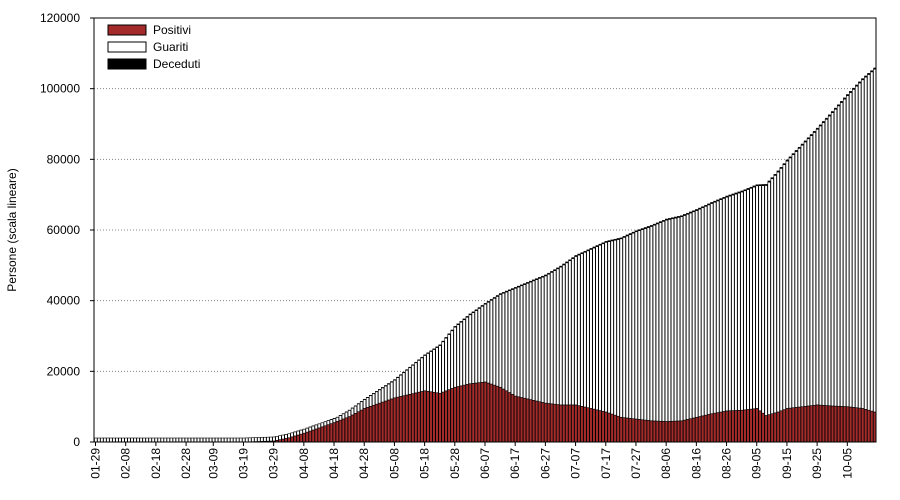 This screenshot has width=900, height=500. I want to click on y-axis-ticks: 0 20000 40000 60000 80000 100000 120000, so click(67, 230).